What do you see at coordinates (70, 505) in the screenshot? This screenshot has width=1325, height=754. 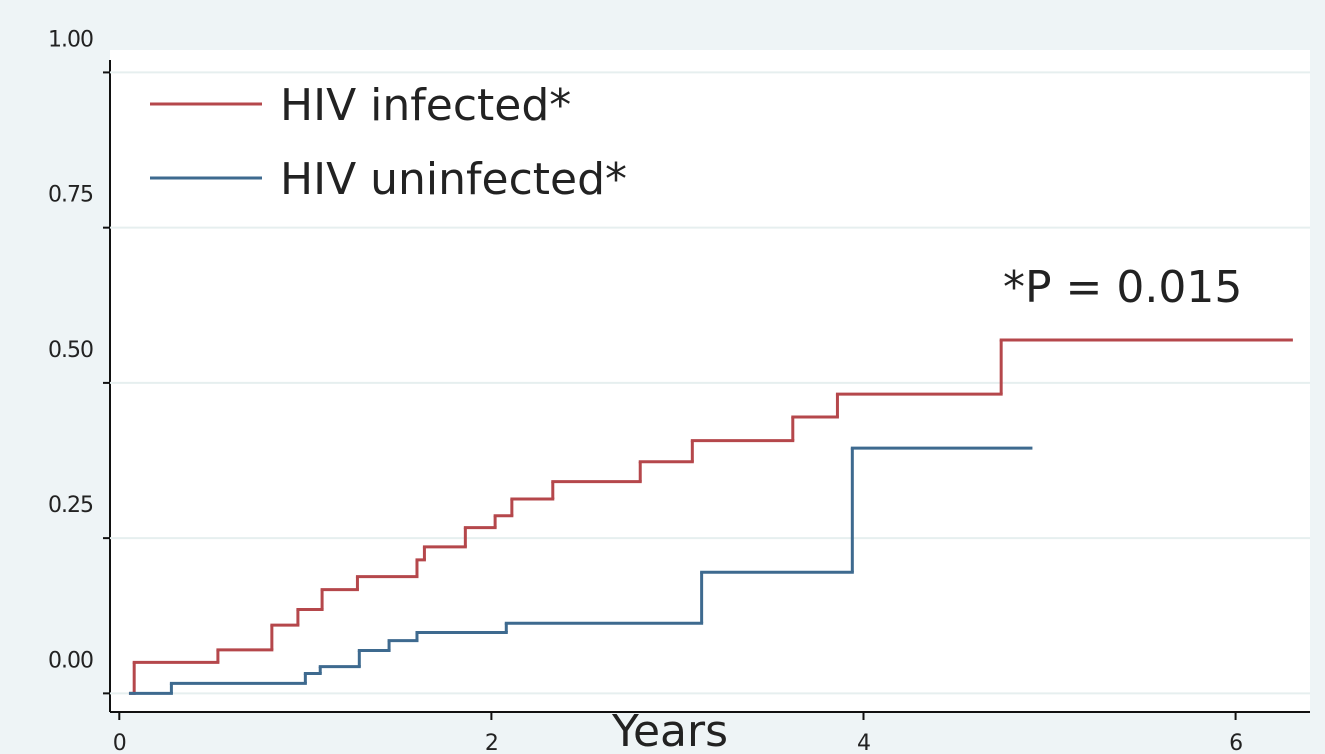 I see `y-tick-label: 0.25` at bounding box center [70, 505].